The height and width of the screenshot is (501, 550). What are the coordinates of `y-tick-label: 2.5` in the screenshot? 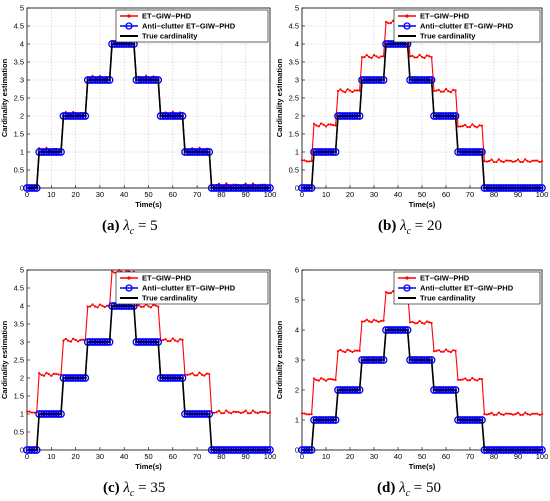 It's located at (294, 98).